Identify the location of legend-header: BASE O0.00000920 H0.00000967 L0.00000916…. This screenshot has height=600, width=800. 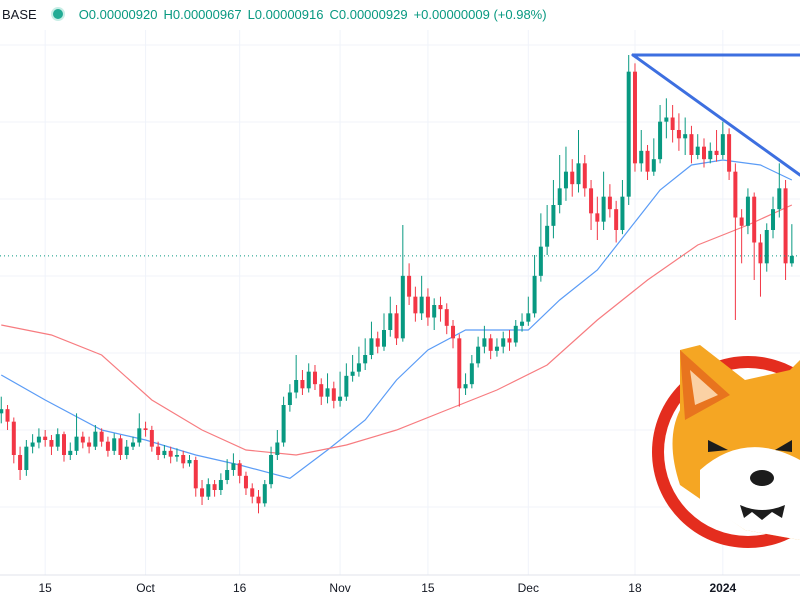
(400, 14).